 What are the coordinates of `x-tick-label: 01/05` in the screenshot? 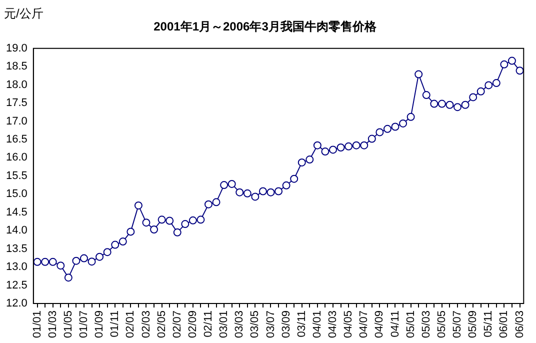 It's located at (68, 324).